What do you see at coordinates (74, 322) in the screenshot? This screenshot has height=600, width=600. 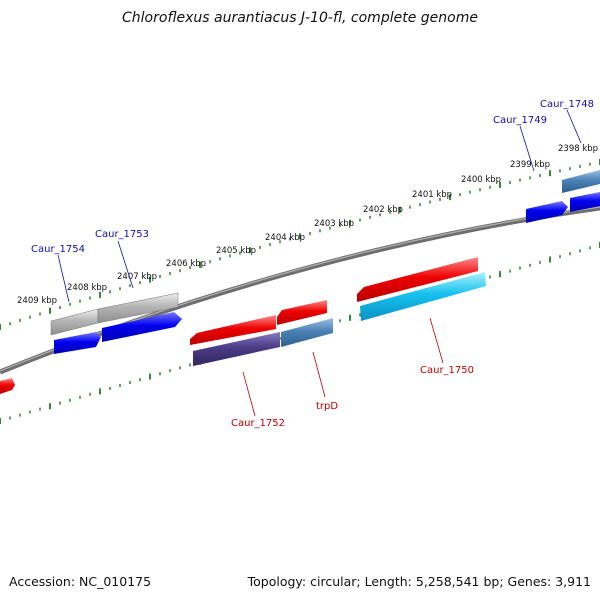 I see `gene-caur-1754-grey` at bounding box center [74, 322].